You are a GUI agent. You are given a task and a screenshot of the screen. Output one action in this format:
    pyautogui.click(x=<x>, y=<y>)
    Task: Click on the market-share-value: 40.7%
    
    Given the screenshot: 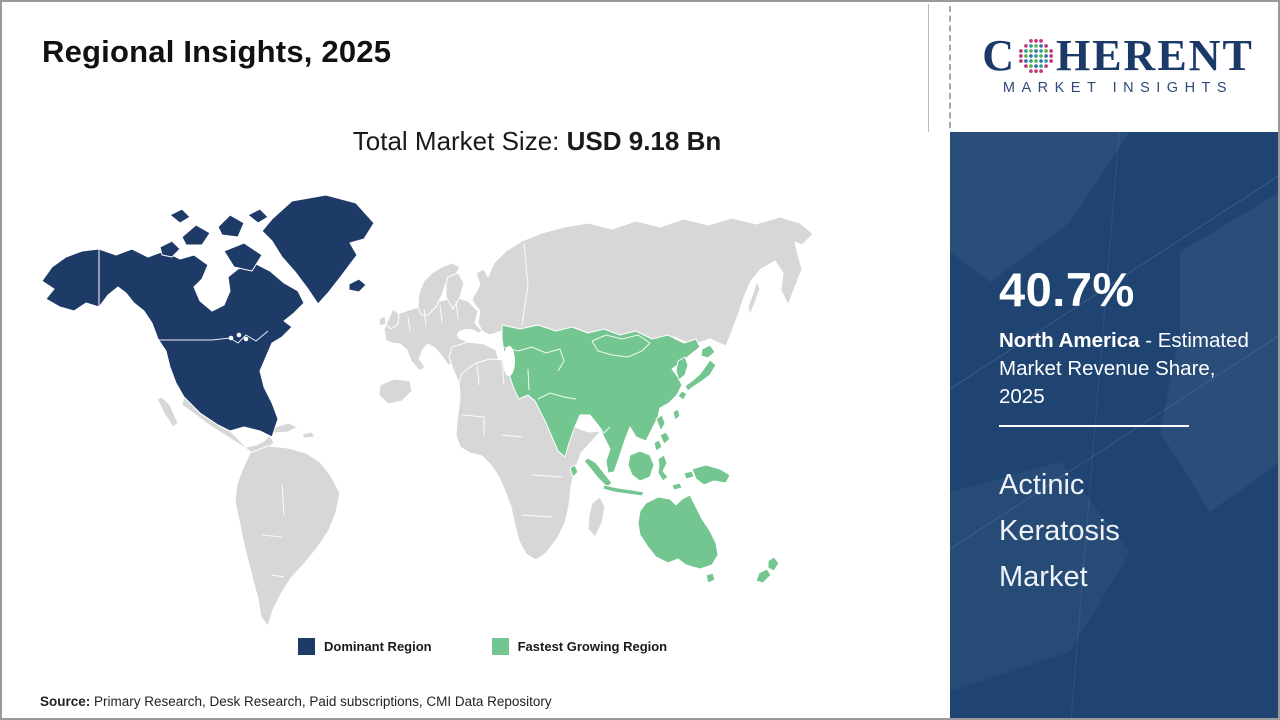 What is the action you would take?
    pyautogui.click(x=1067, y=289)
    